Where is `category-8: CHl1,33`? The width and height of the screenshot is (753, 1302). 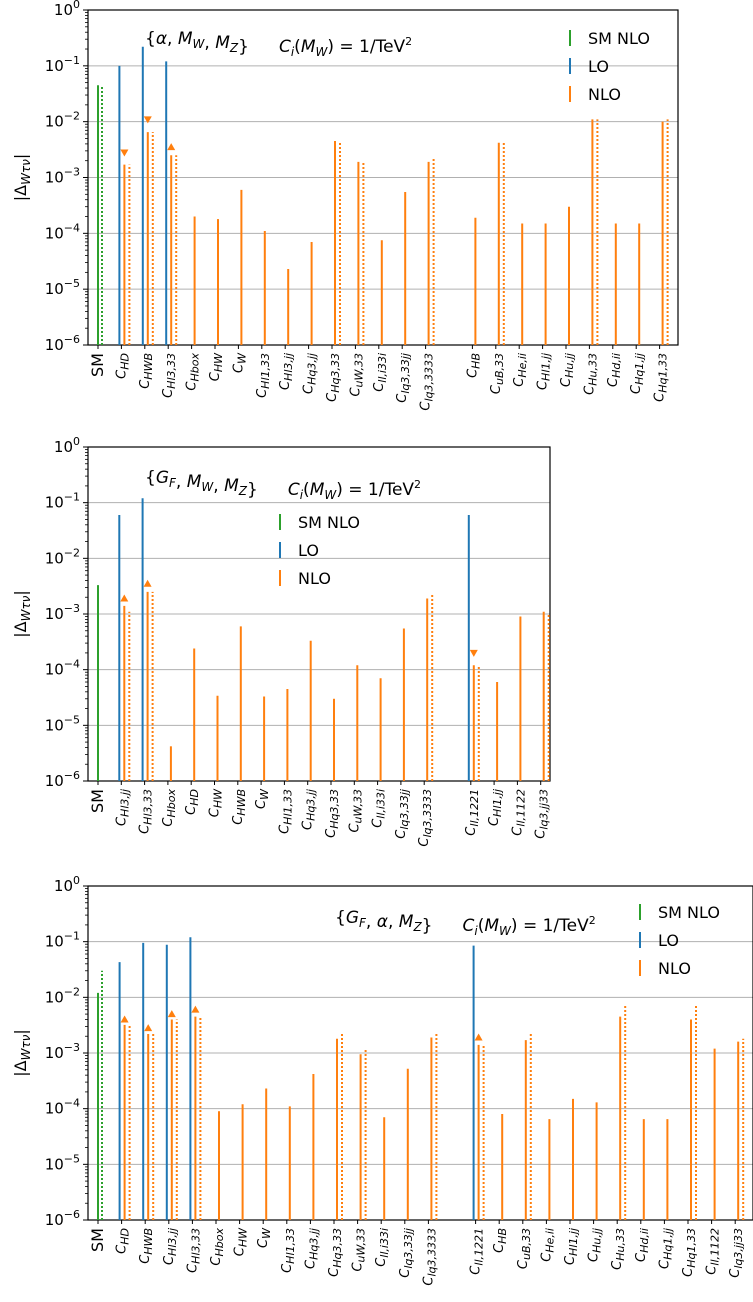
category-8: CHl1,33 is located at coordinates (288, 1189).